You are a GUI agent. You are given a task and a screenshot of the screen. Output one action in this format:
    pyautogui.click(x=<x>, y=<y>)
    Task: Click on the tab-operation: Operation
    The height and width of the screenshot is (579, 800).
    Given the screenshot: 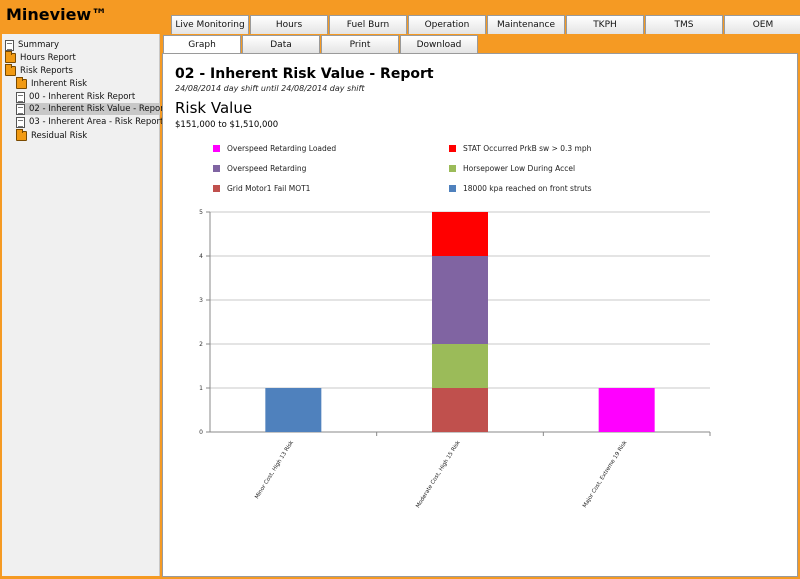 What is the action you would take?
    pyautogui.click(x=447, y=24)
    